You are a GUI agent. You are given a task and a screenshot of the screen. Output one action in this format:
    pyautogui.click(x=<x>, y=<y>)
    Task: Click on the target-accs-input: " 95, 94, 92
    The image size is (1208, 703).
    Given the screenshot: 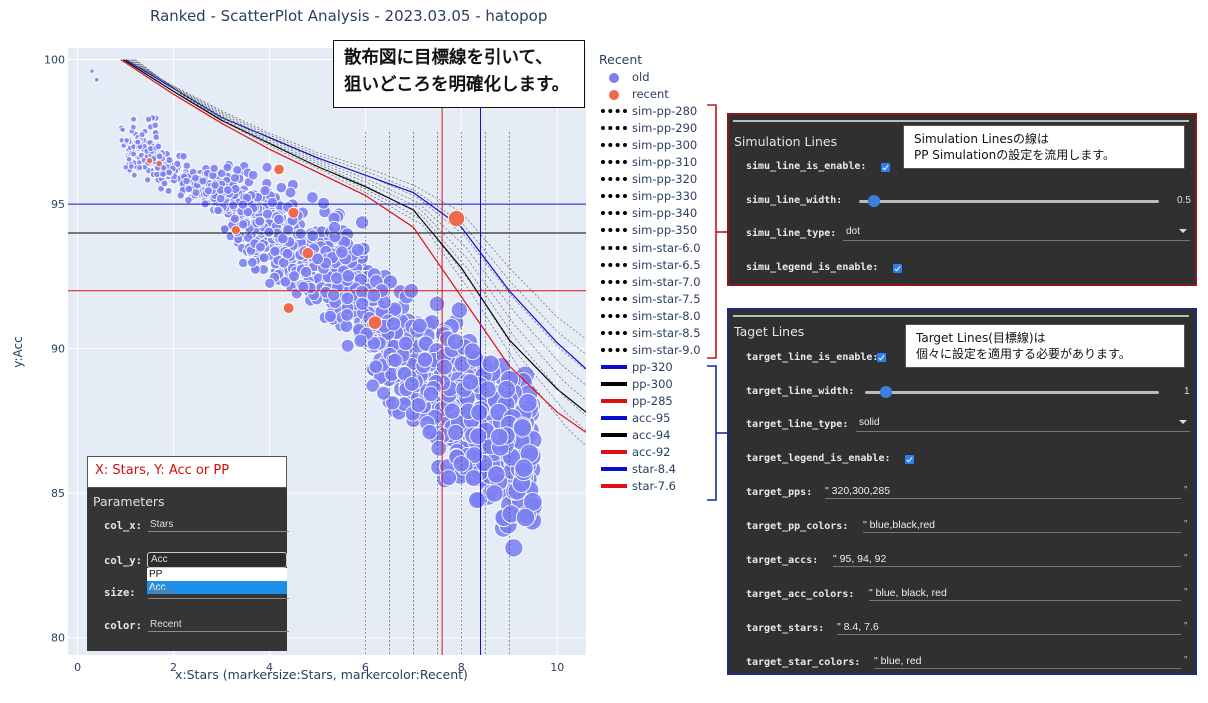 What is the action you would take?
    pyautogui.click(x=1007, y=560)
    